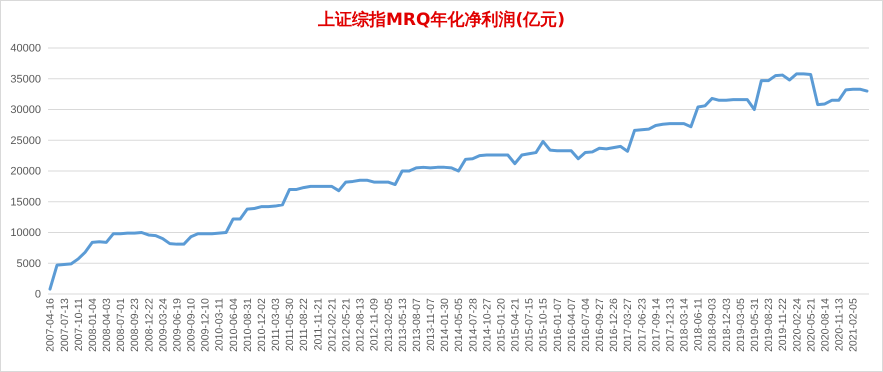  Describe the element at coordinates (149, 325) in the screenshot. I see `x-tick-label: 2008-12-22` at that location.